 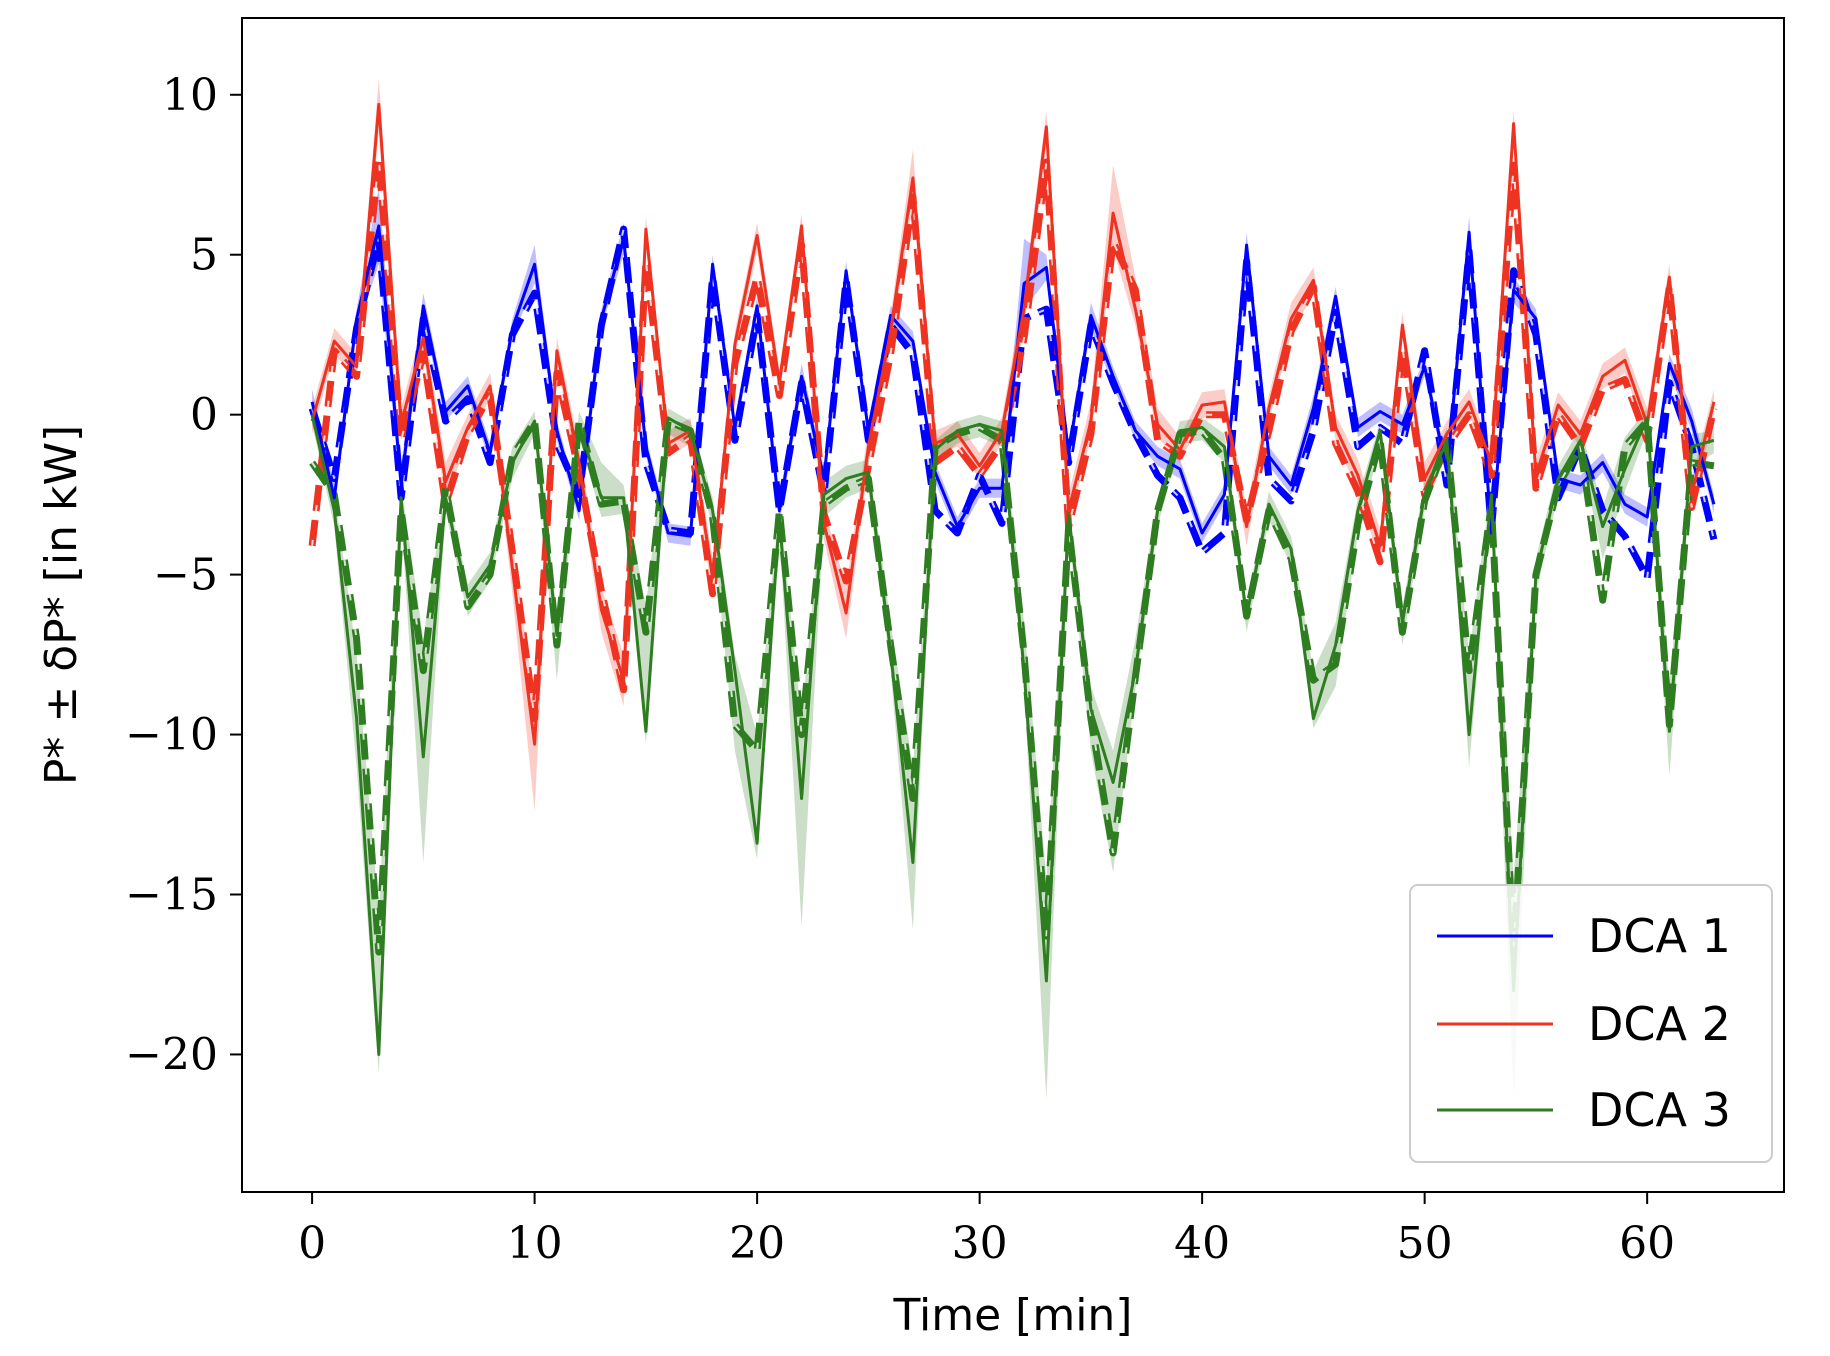 I want to click on y-axis: 10 5 0 −5 −10 −15 −20, so click(x=183, y=575).